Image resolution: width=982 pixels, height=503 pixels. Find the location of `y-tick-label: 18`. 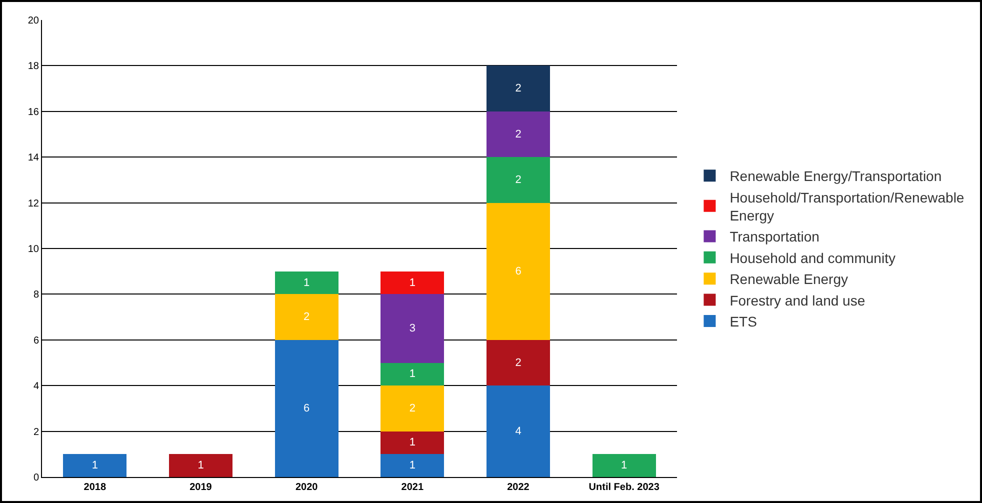

y-tick-label: 18 is located at coordinates (34, 66).